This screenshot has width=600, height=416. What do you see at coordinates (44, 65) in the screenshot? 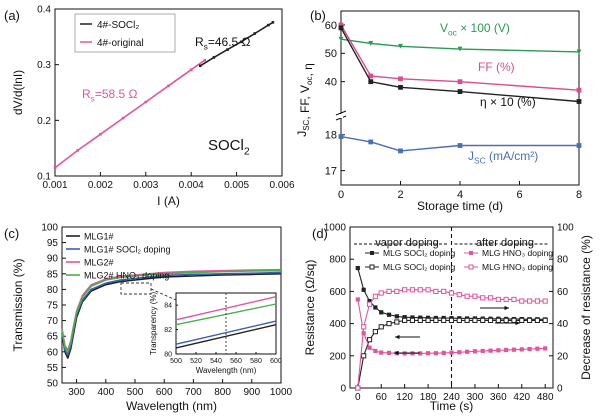
I see `y-axis-a-tick-label: 0.3` at bounding box center [44, 65].